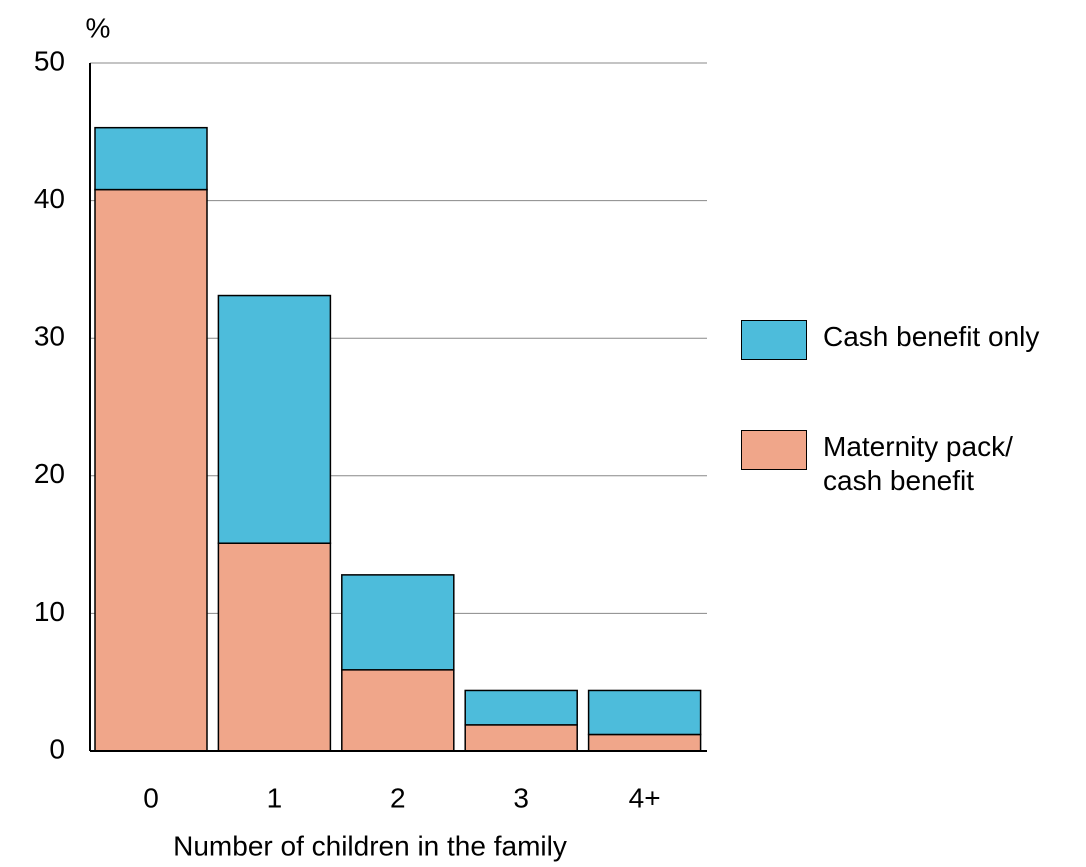 The width and height of the screenshot is (1086, 867). What do you see at coordinates (98, 27) in the screenshot?
I see `y-unit: %` at bounding box center [98, 27].